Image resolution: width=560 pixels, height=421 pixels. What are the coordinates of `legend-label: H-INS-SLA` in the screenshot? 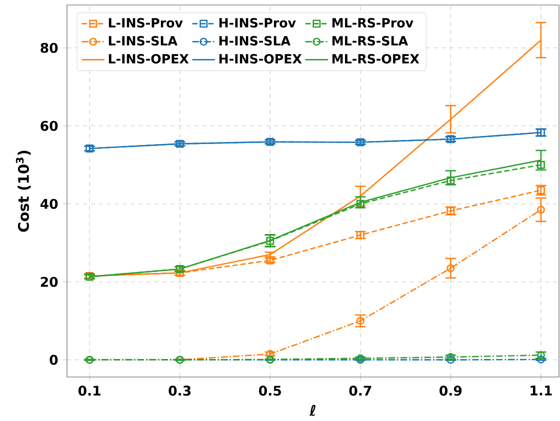 It's located at (254, 41).